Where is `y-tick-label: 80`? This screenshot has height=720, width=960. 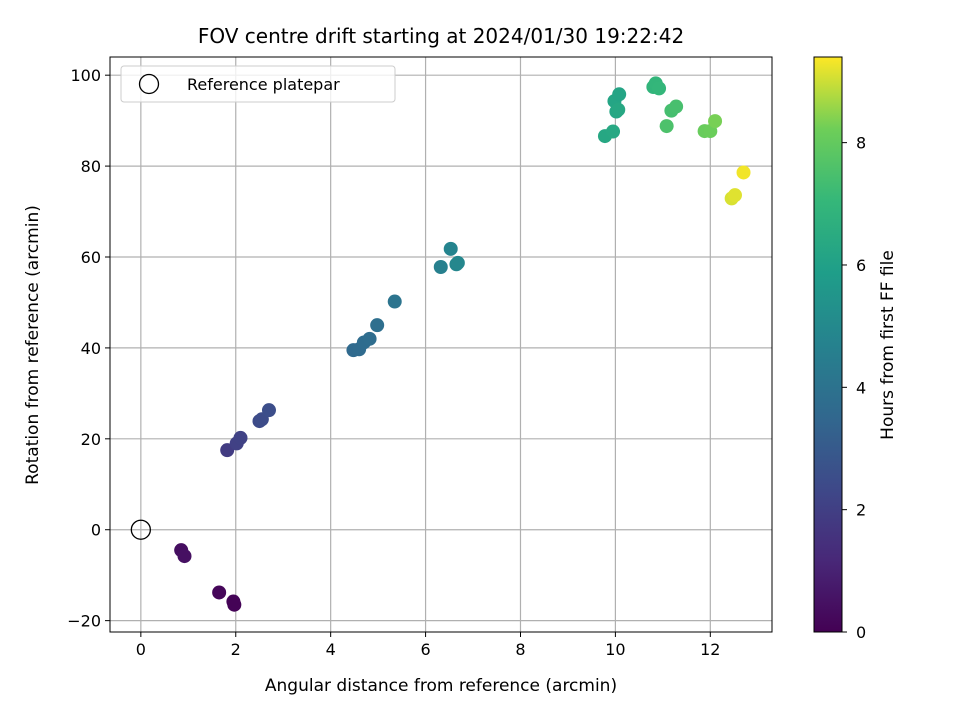
y-tick-label: 80 is located at coordinates (91, 166).